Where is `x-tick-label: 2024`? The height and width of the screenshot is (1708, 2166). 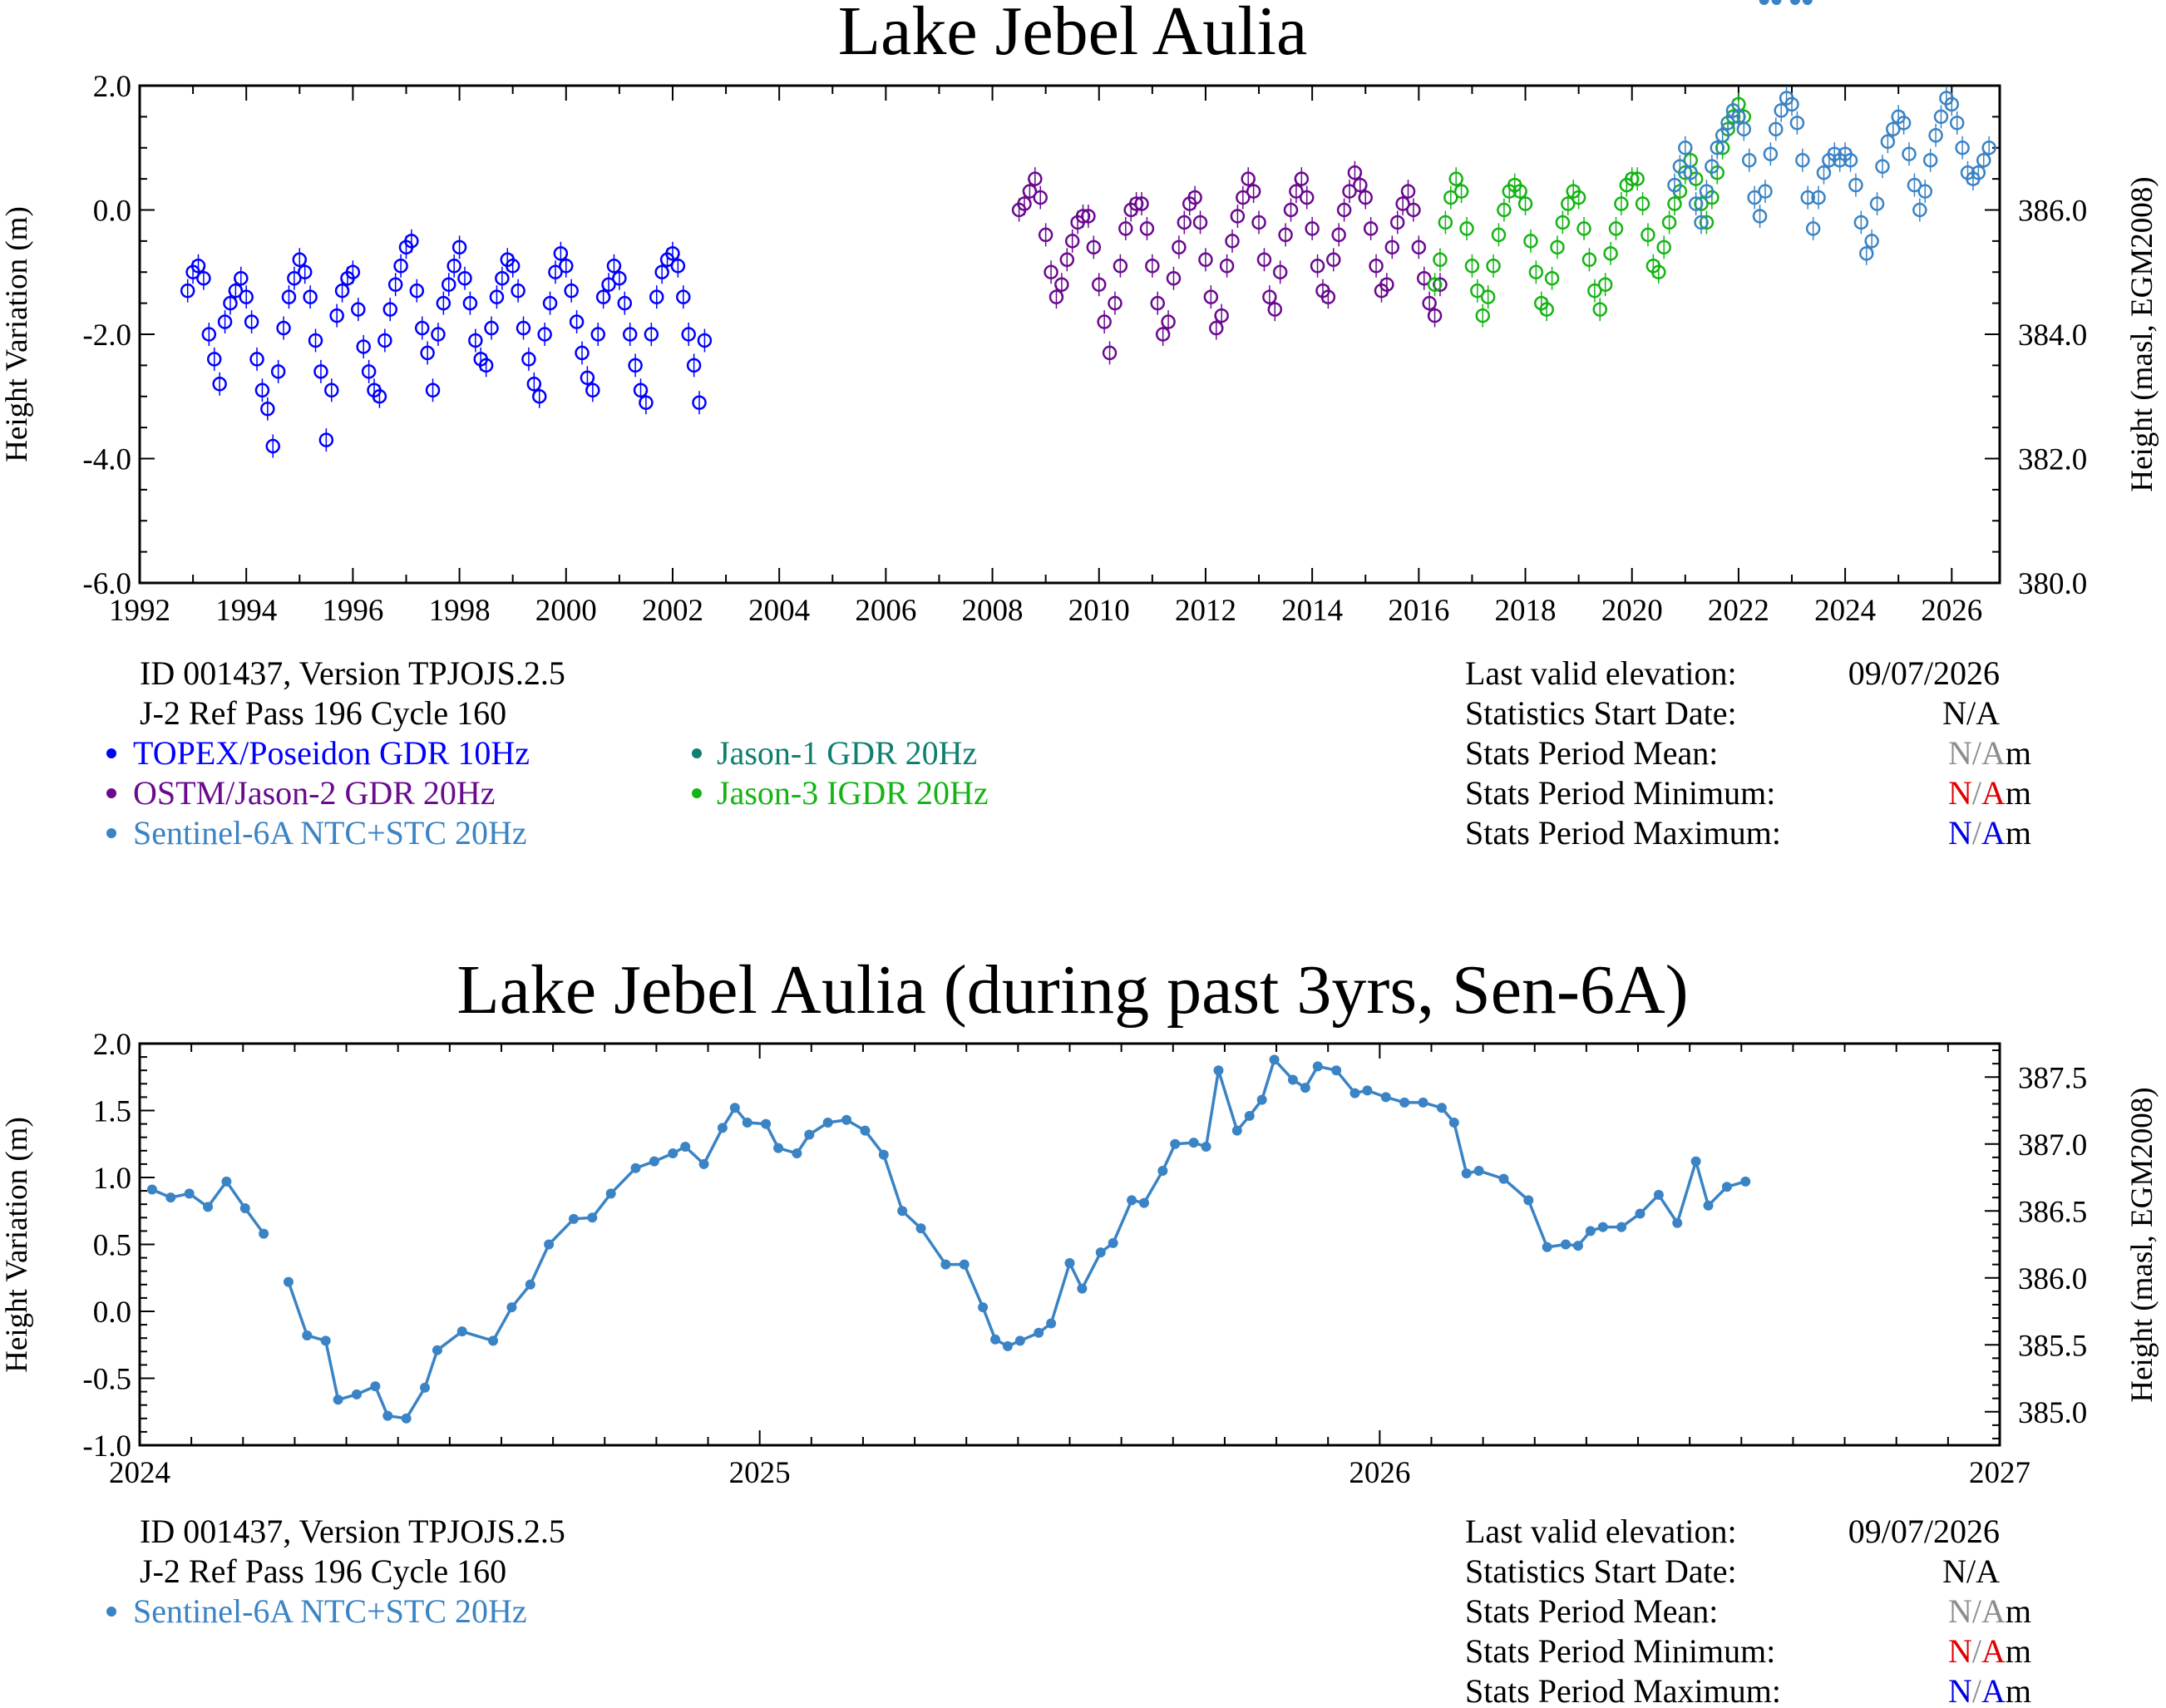 x-tick-label: 2024 is located at coordinates (1845, 611).